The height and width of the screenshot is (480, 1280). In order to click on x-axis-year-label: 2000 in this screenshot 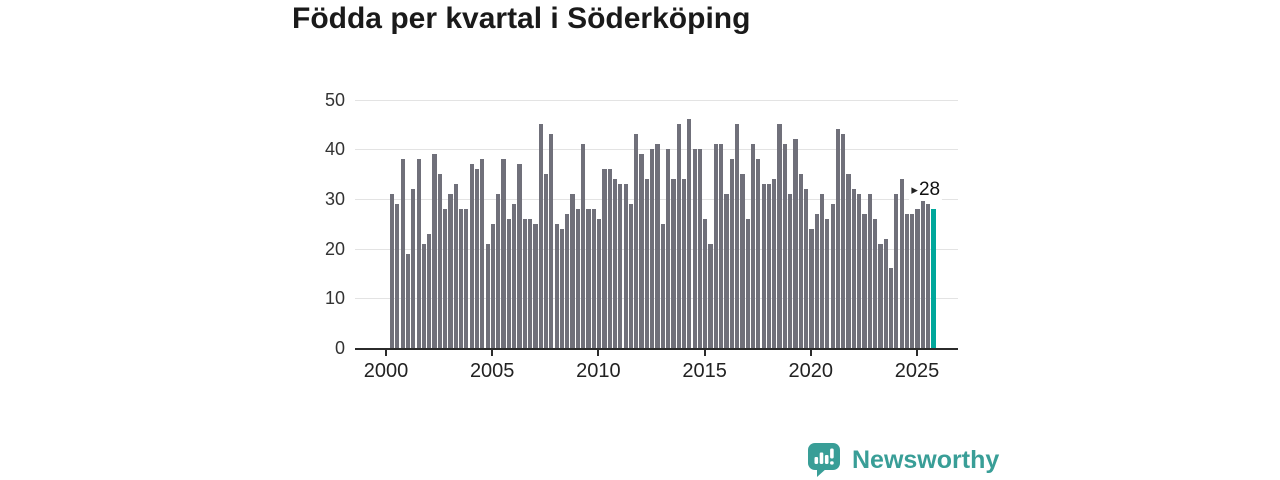, I will do `click(386, 371)`.